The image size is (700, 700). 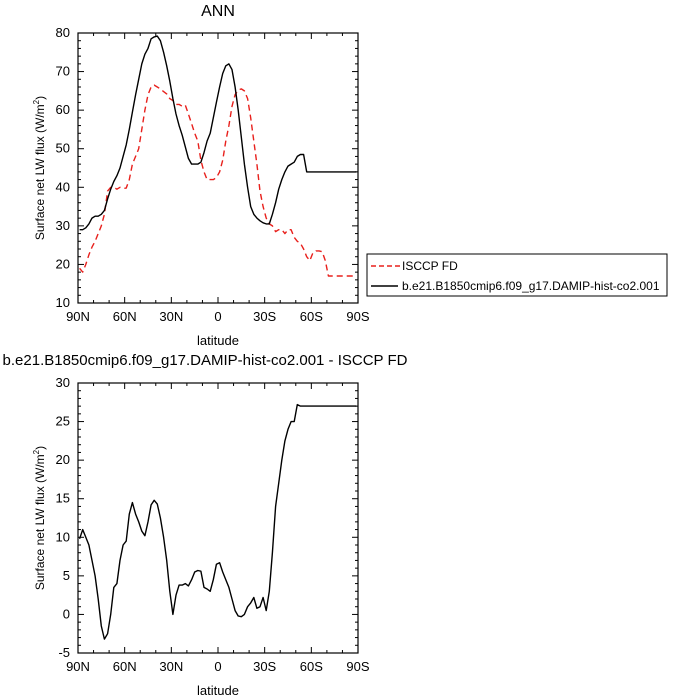 I want to click on top-x-tick-label: 90S, so click(x=357, y=316).